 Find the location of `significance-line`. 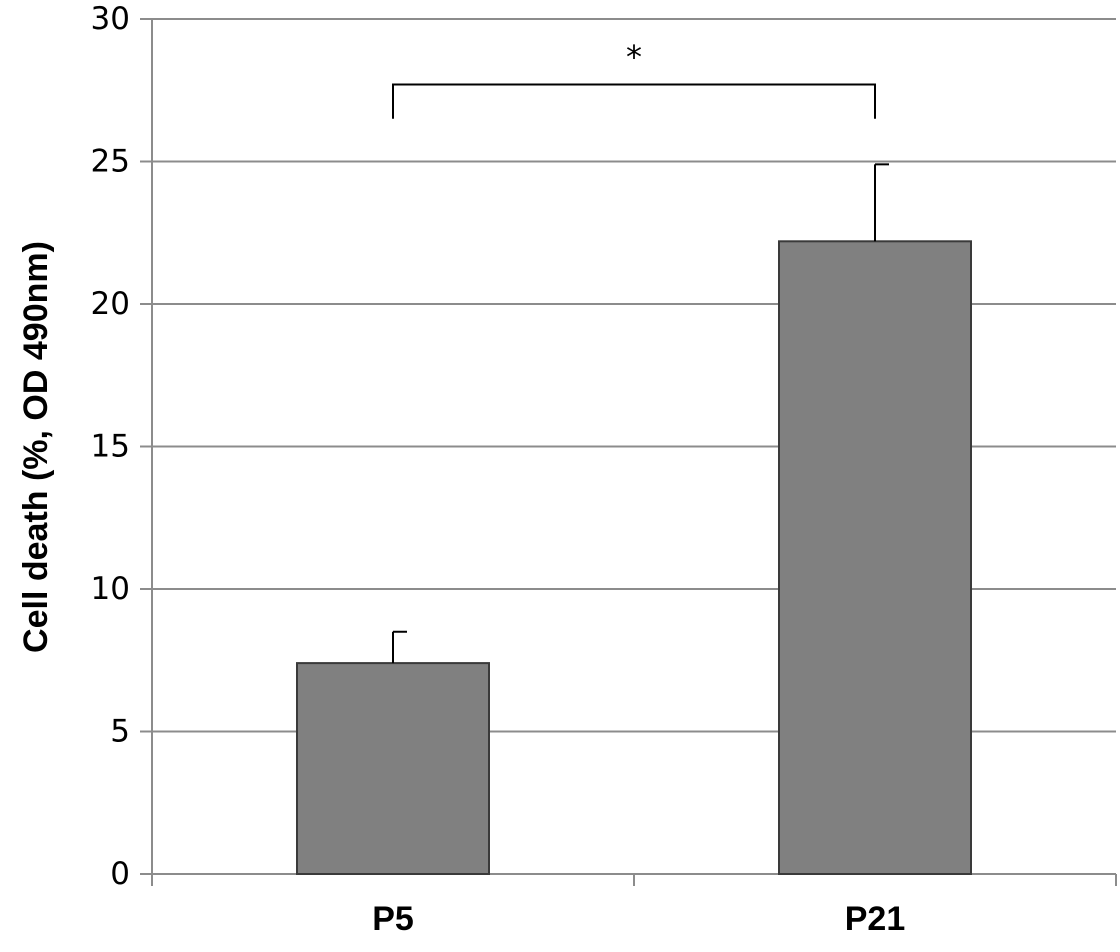

significance-line is located at coordinates (634, 101).